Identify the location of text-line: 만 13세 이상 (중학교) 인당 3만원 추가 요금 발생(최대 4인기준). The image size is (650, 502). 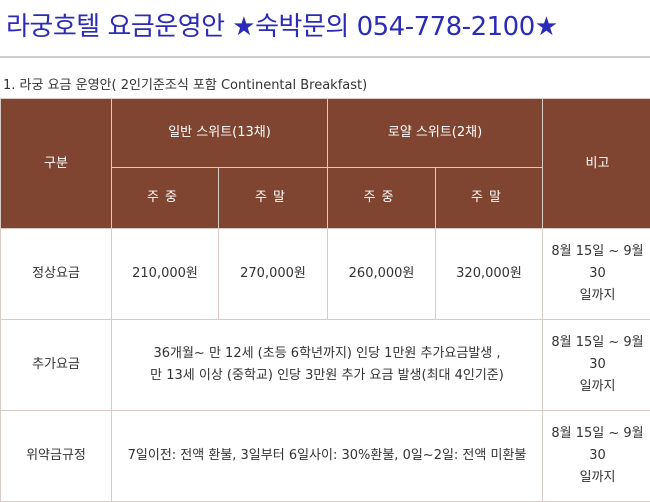
(327, 376).